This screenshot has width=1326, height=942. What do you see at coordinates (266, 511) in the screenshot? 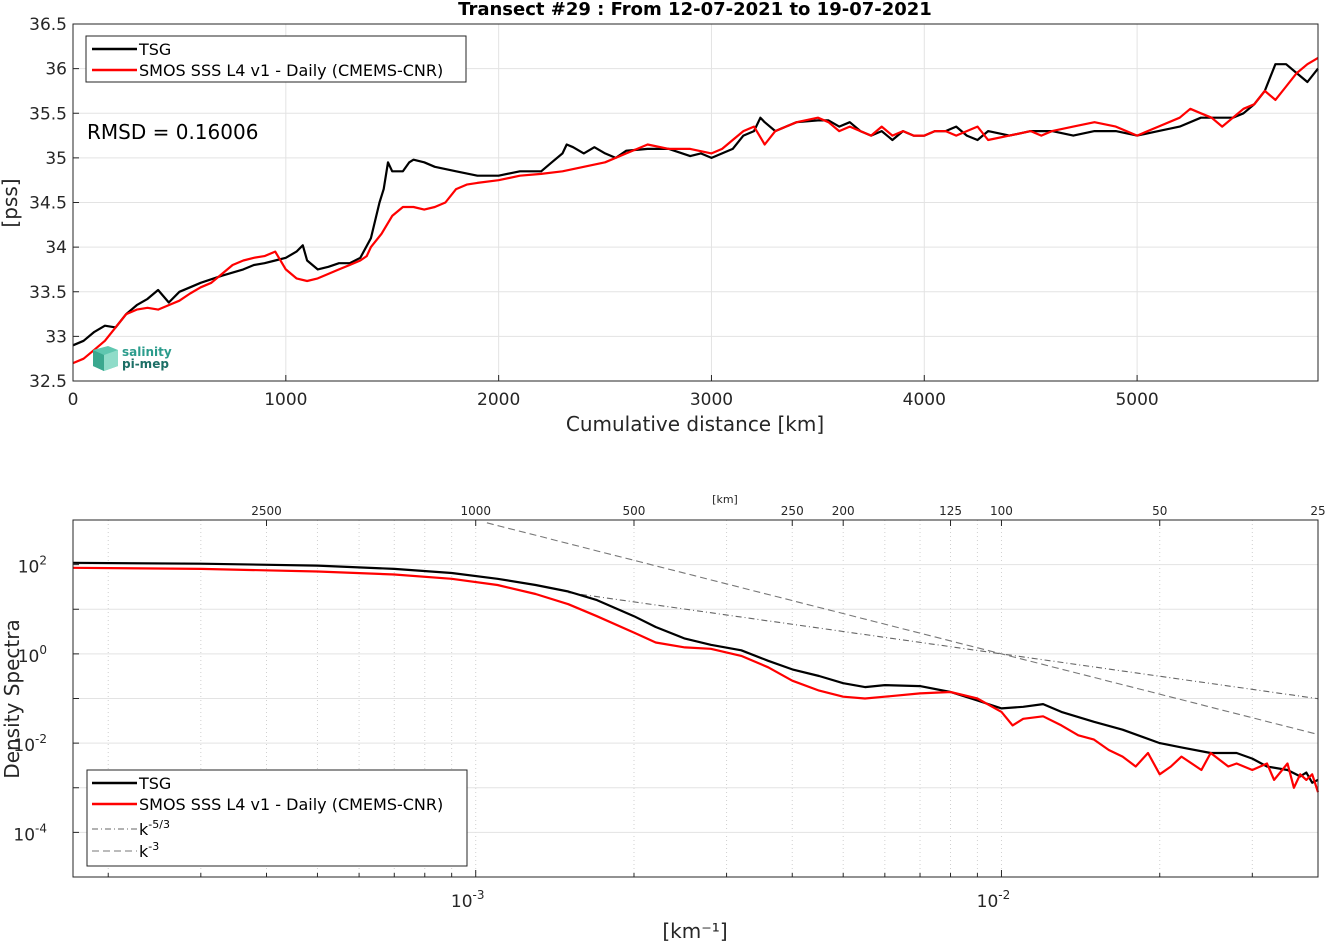
I see `bottom-top-tick-label: 2500` at bounding box center [266, 511].